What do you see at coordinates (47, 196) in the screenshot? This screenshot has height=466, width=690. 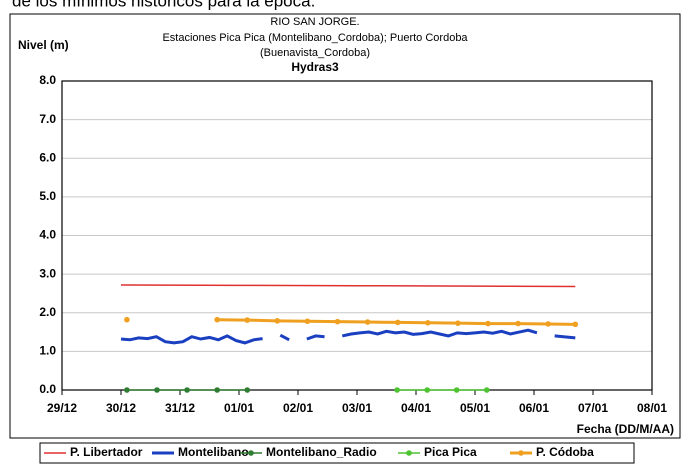 I see `y-tick-label: 5.0` at bounding box center [47, 196].